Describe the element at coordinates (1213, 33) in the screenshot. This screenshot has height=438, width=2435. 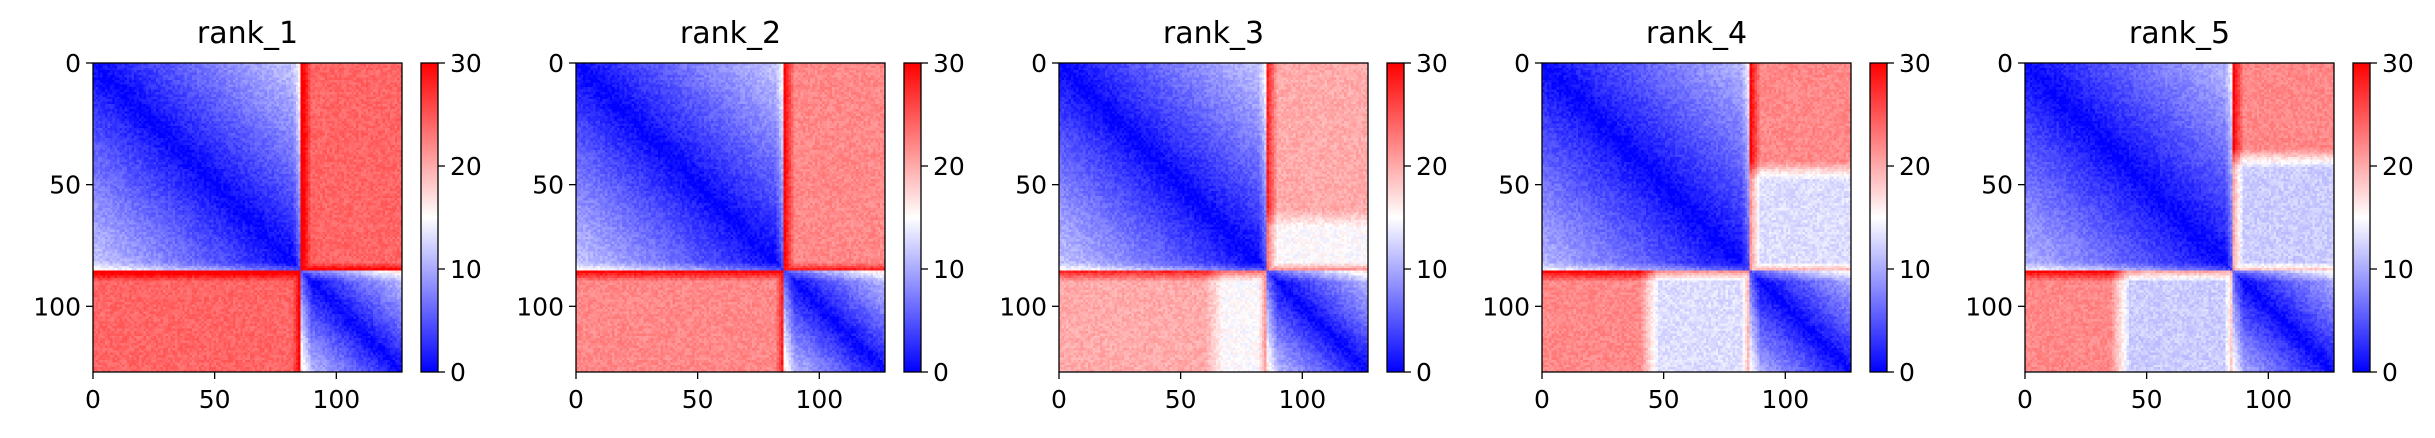
I see `panel-title: rank_3` at that location.